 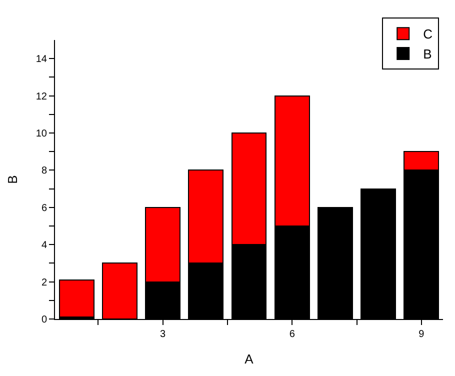 I want to click on y-axis-title: B, so click(x=12, y=179).